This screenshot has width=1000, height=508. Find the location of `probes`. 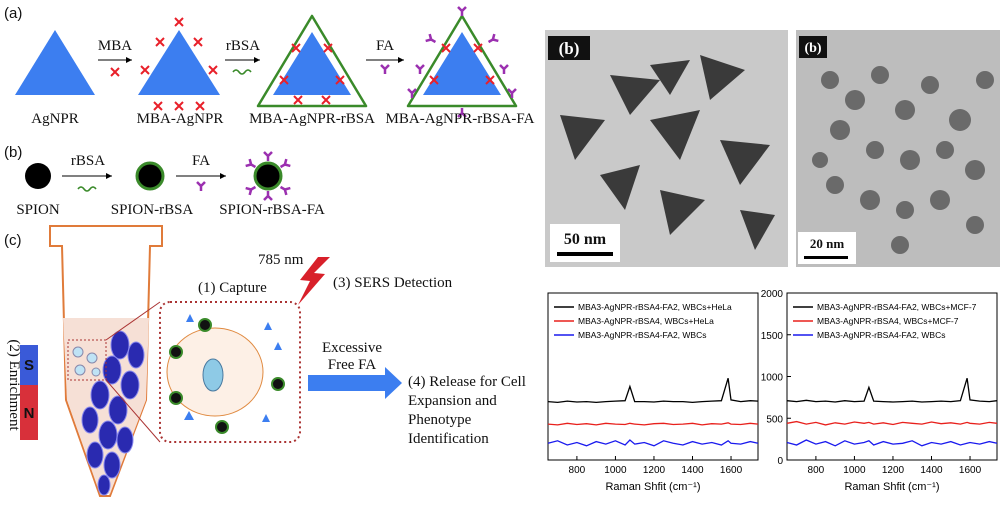

probes is located at coordinates (227, 374).